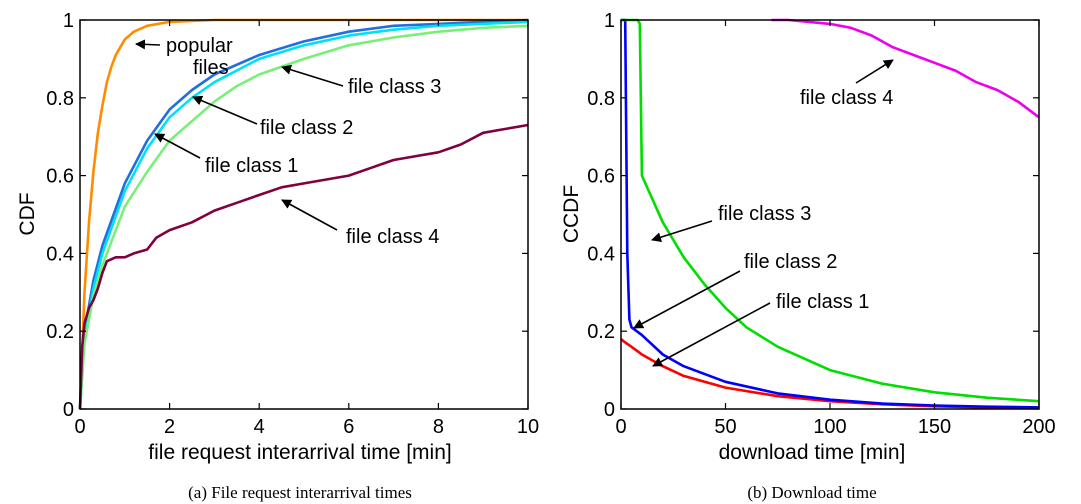  I want to click on annotation-arrow-class4, so click(309, 215).